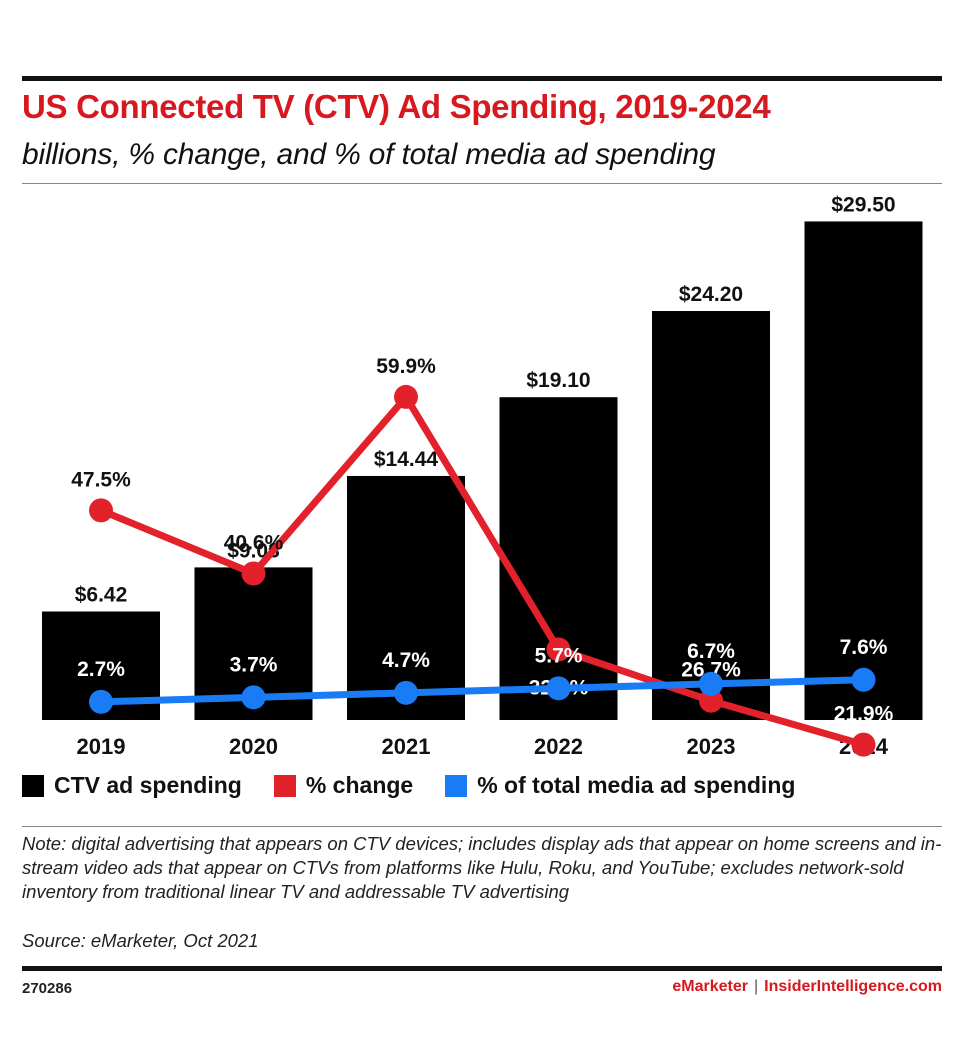 Image resolution: width=966 pixels, height=1044 pixels. I want to click on x-tick-label: 2021, so click(406, 746).